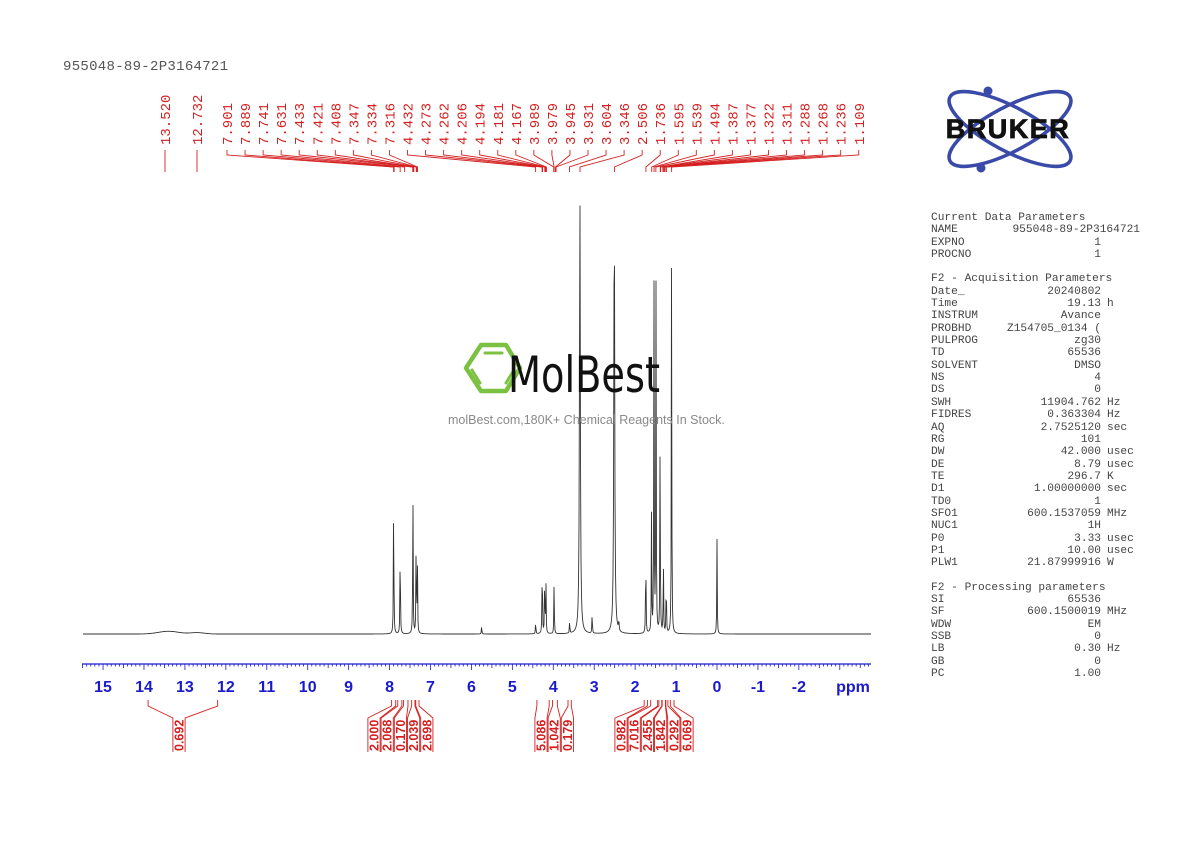 The height and width of the screenshot is (842, 1190). I want to click on peak-label: 3.979, so click(554, 124).